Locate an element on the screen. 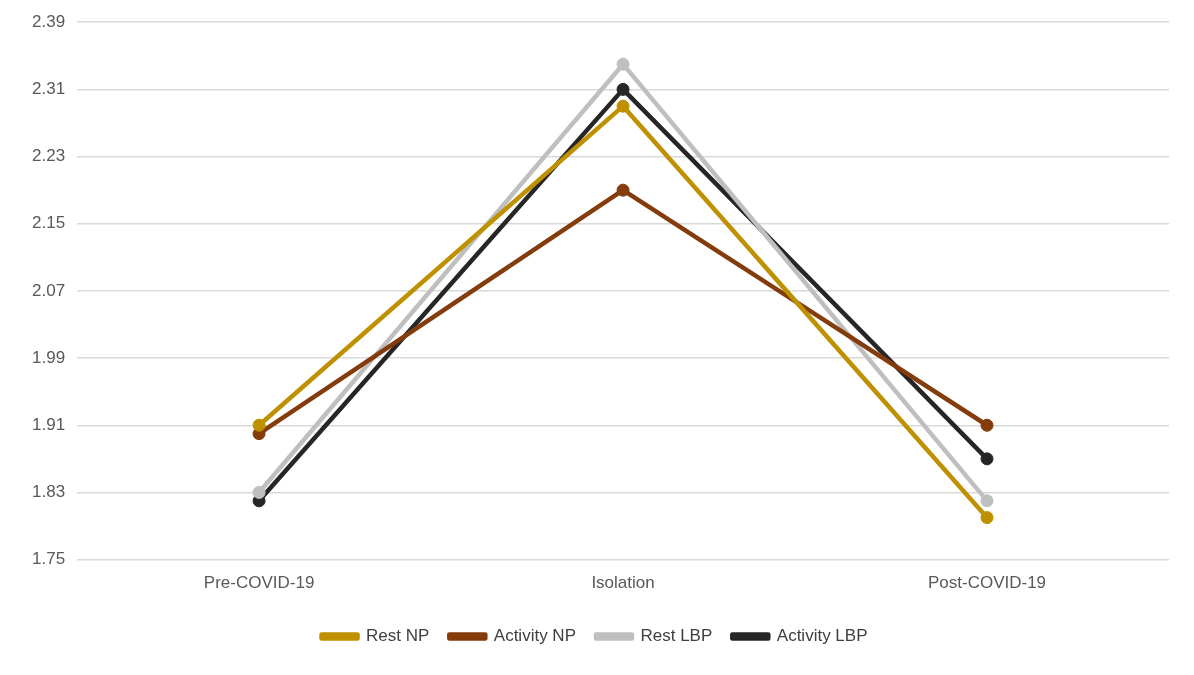 The height and width of the screenshot is (675, 1194). legend-label: Rest NP is located at coordinates (398, 636).